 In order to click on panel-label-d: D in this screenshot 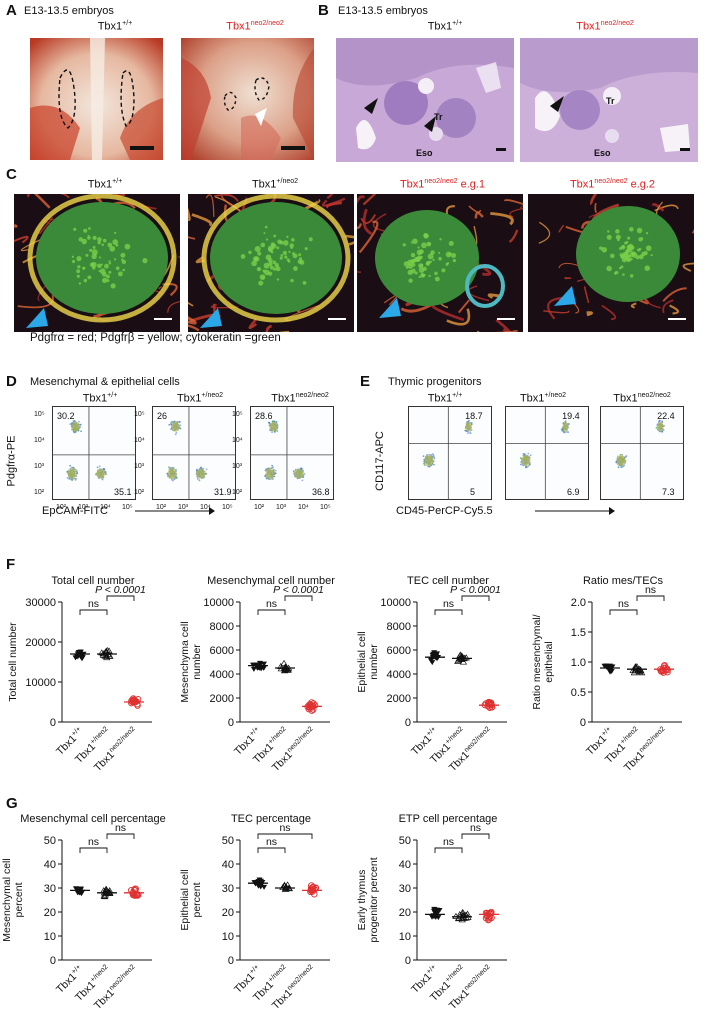, I will do `click(11, 381)`.